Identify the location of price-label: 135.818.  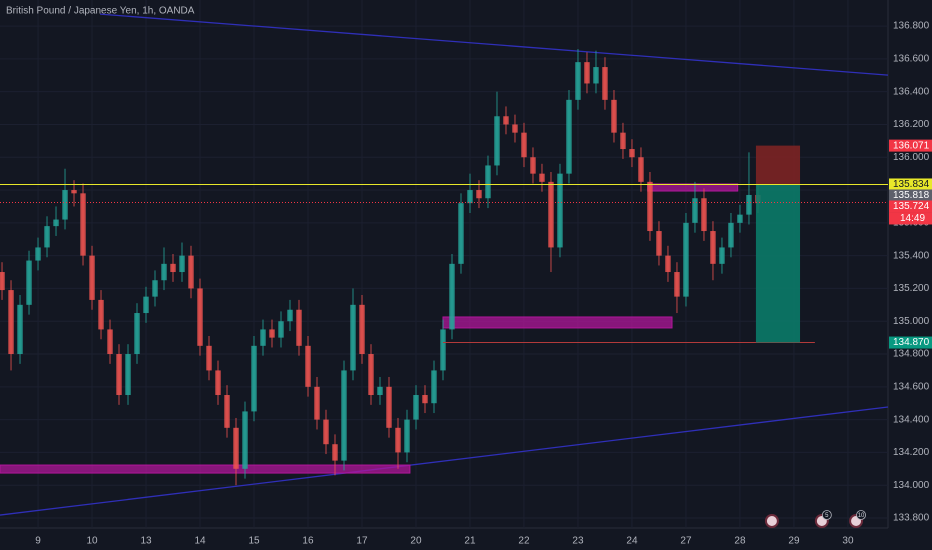
(911, 195).